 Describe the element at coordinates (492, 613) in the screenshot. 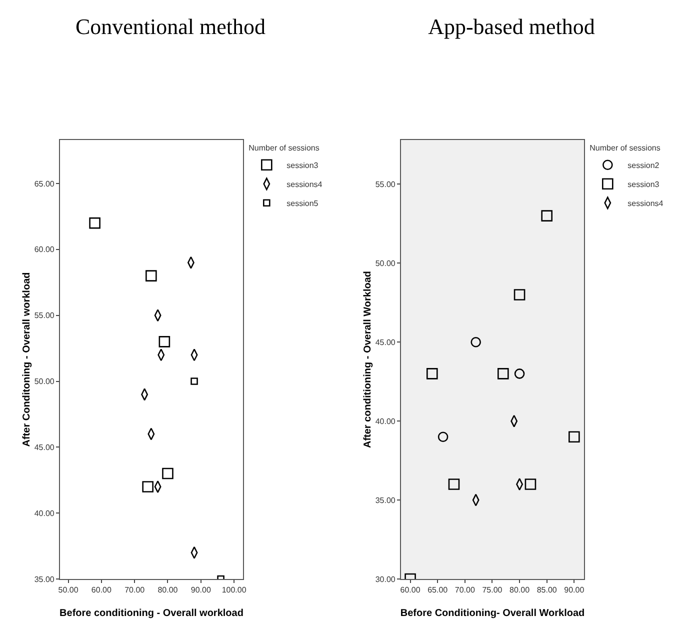

I see `x-axis-title: Before Conditioning- Overall Workload` at that location.